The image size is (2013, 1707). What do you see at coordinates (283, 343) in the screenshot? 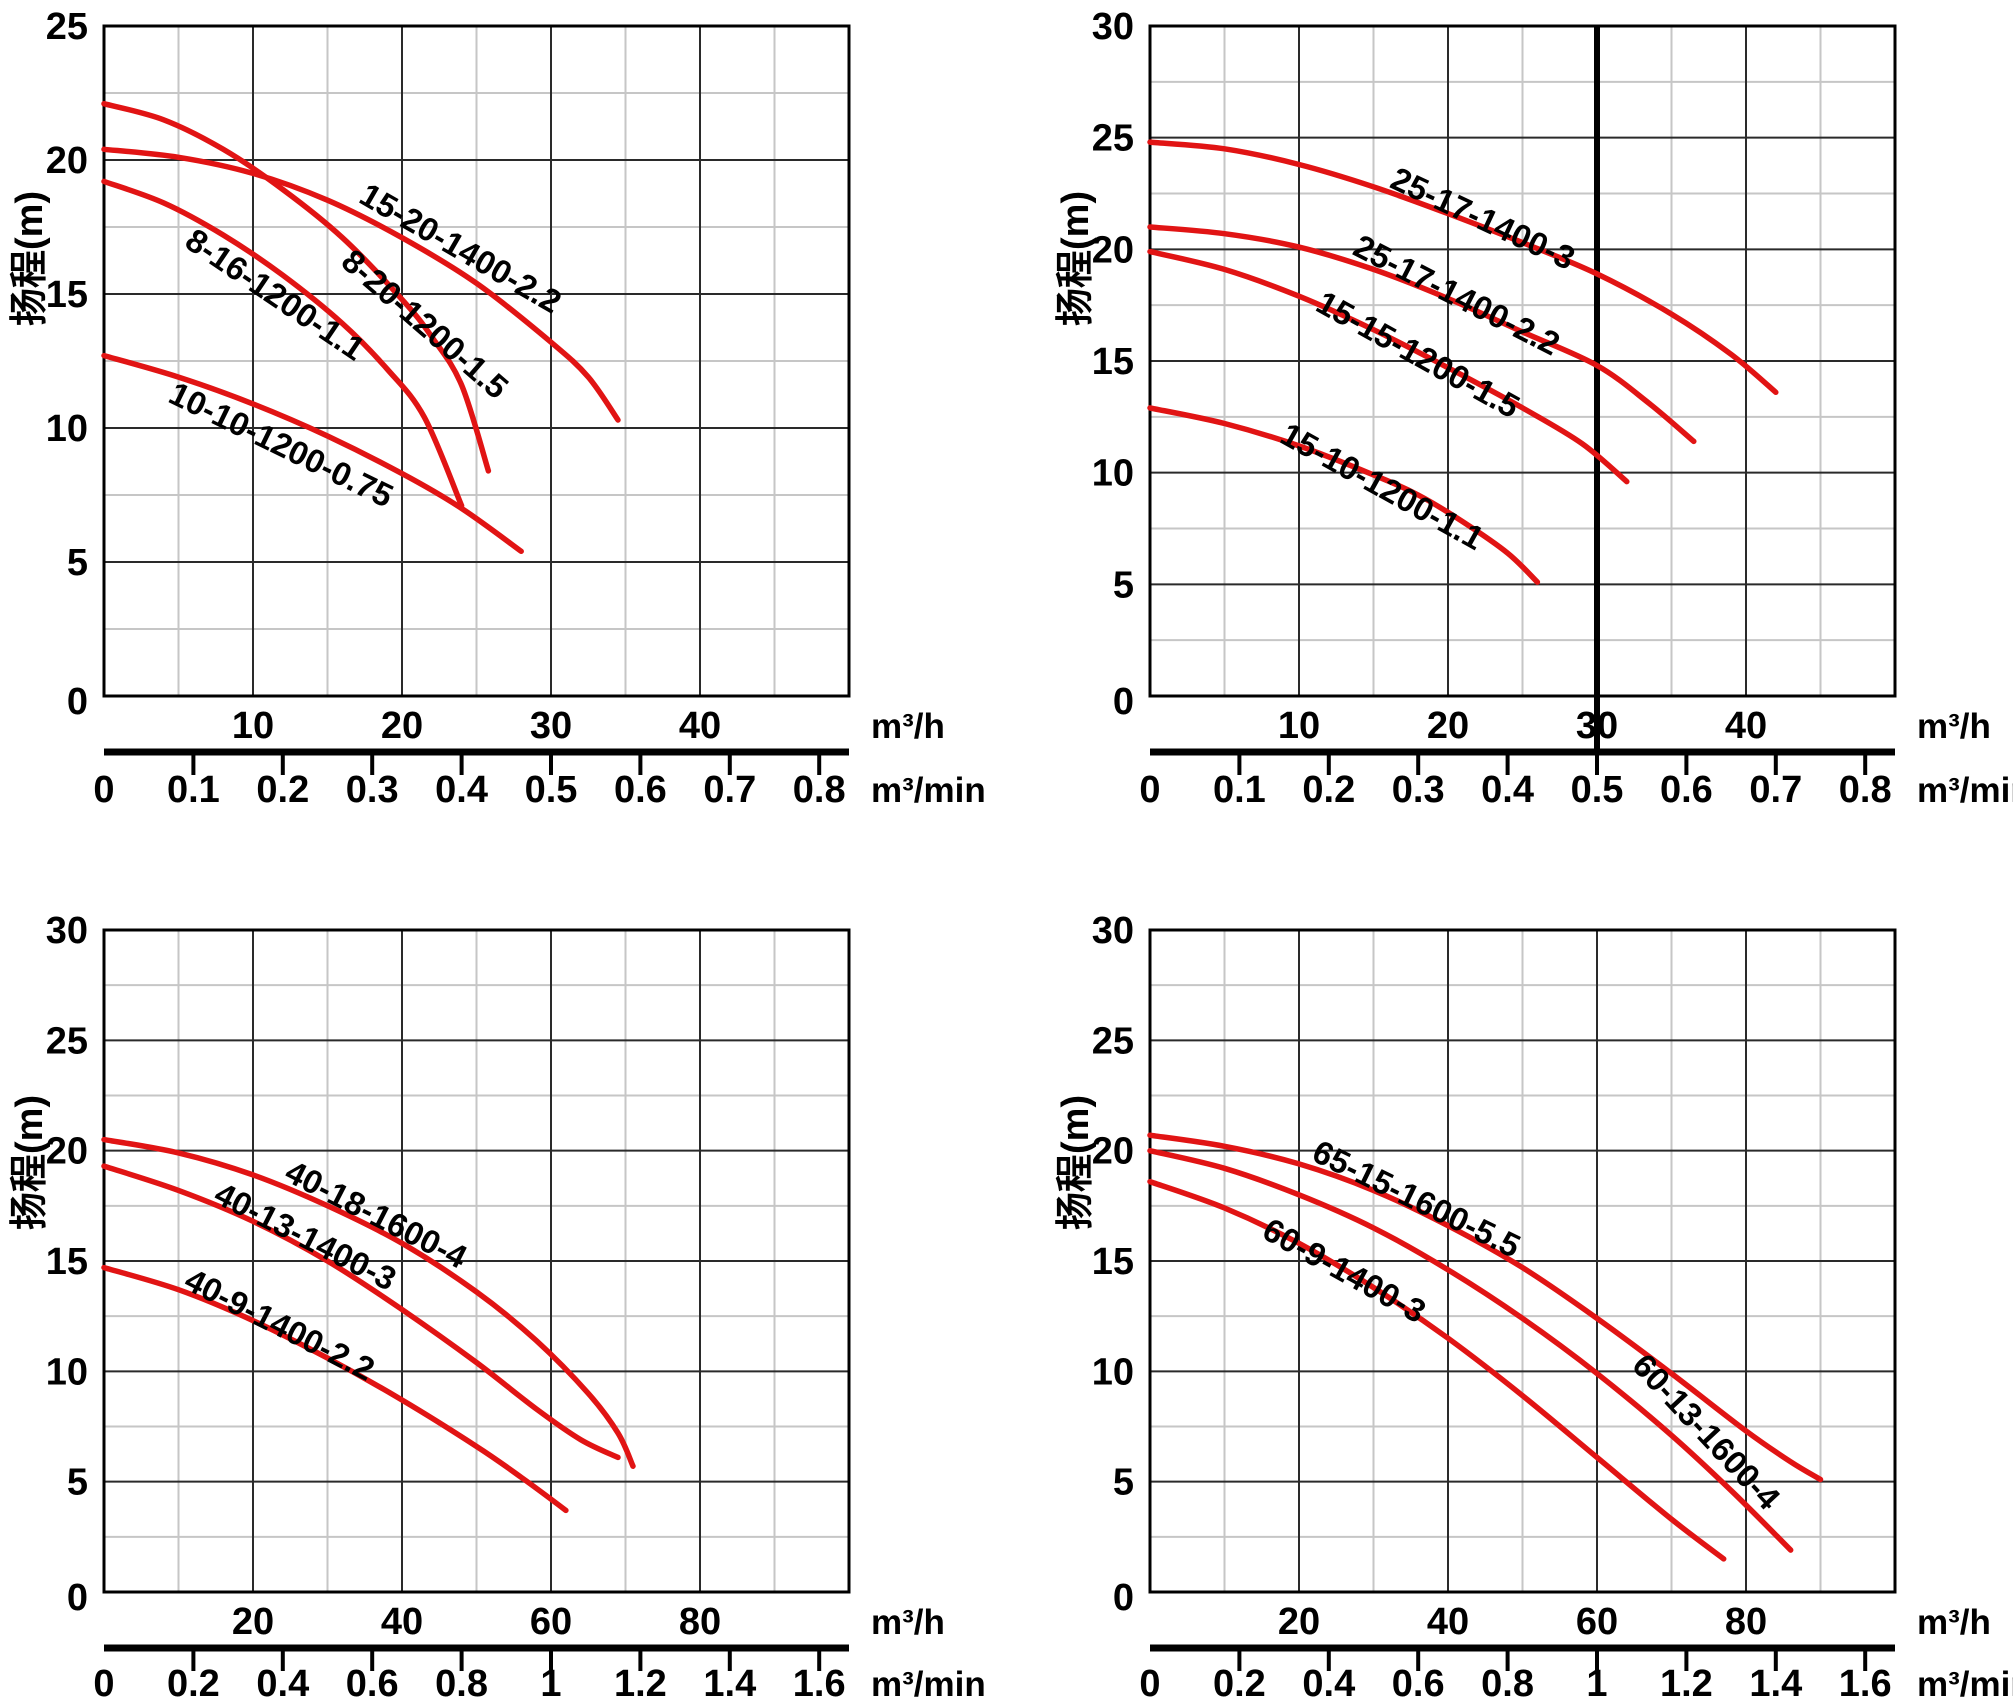
I see `curve-8-16-1200-1.1` at bounding box center [283, 343].